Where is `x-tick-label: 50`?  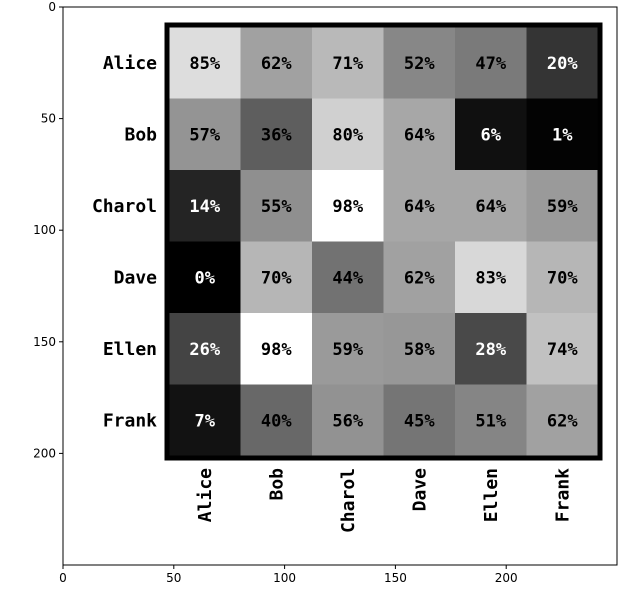
x-tick-label: 50 is located at coordinates (173, 578).